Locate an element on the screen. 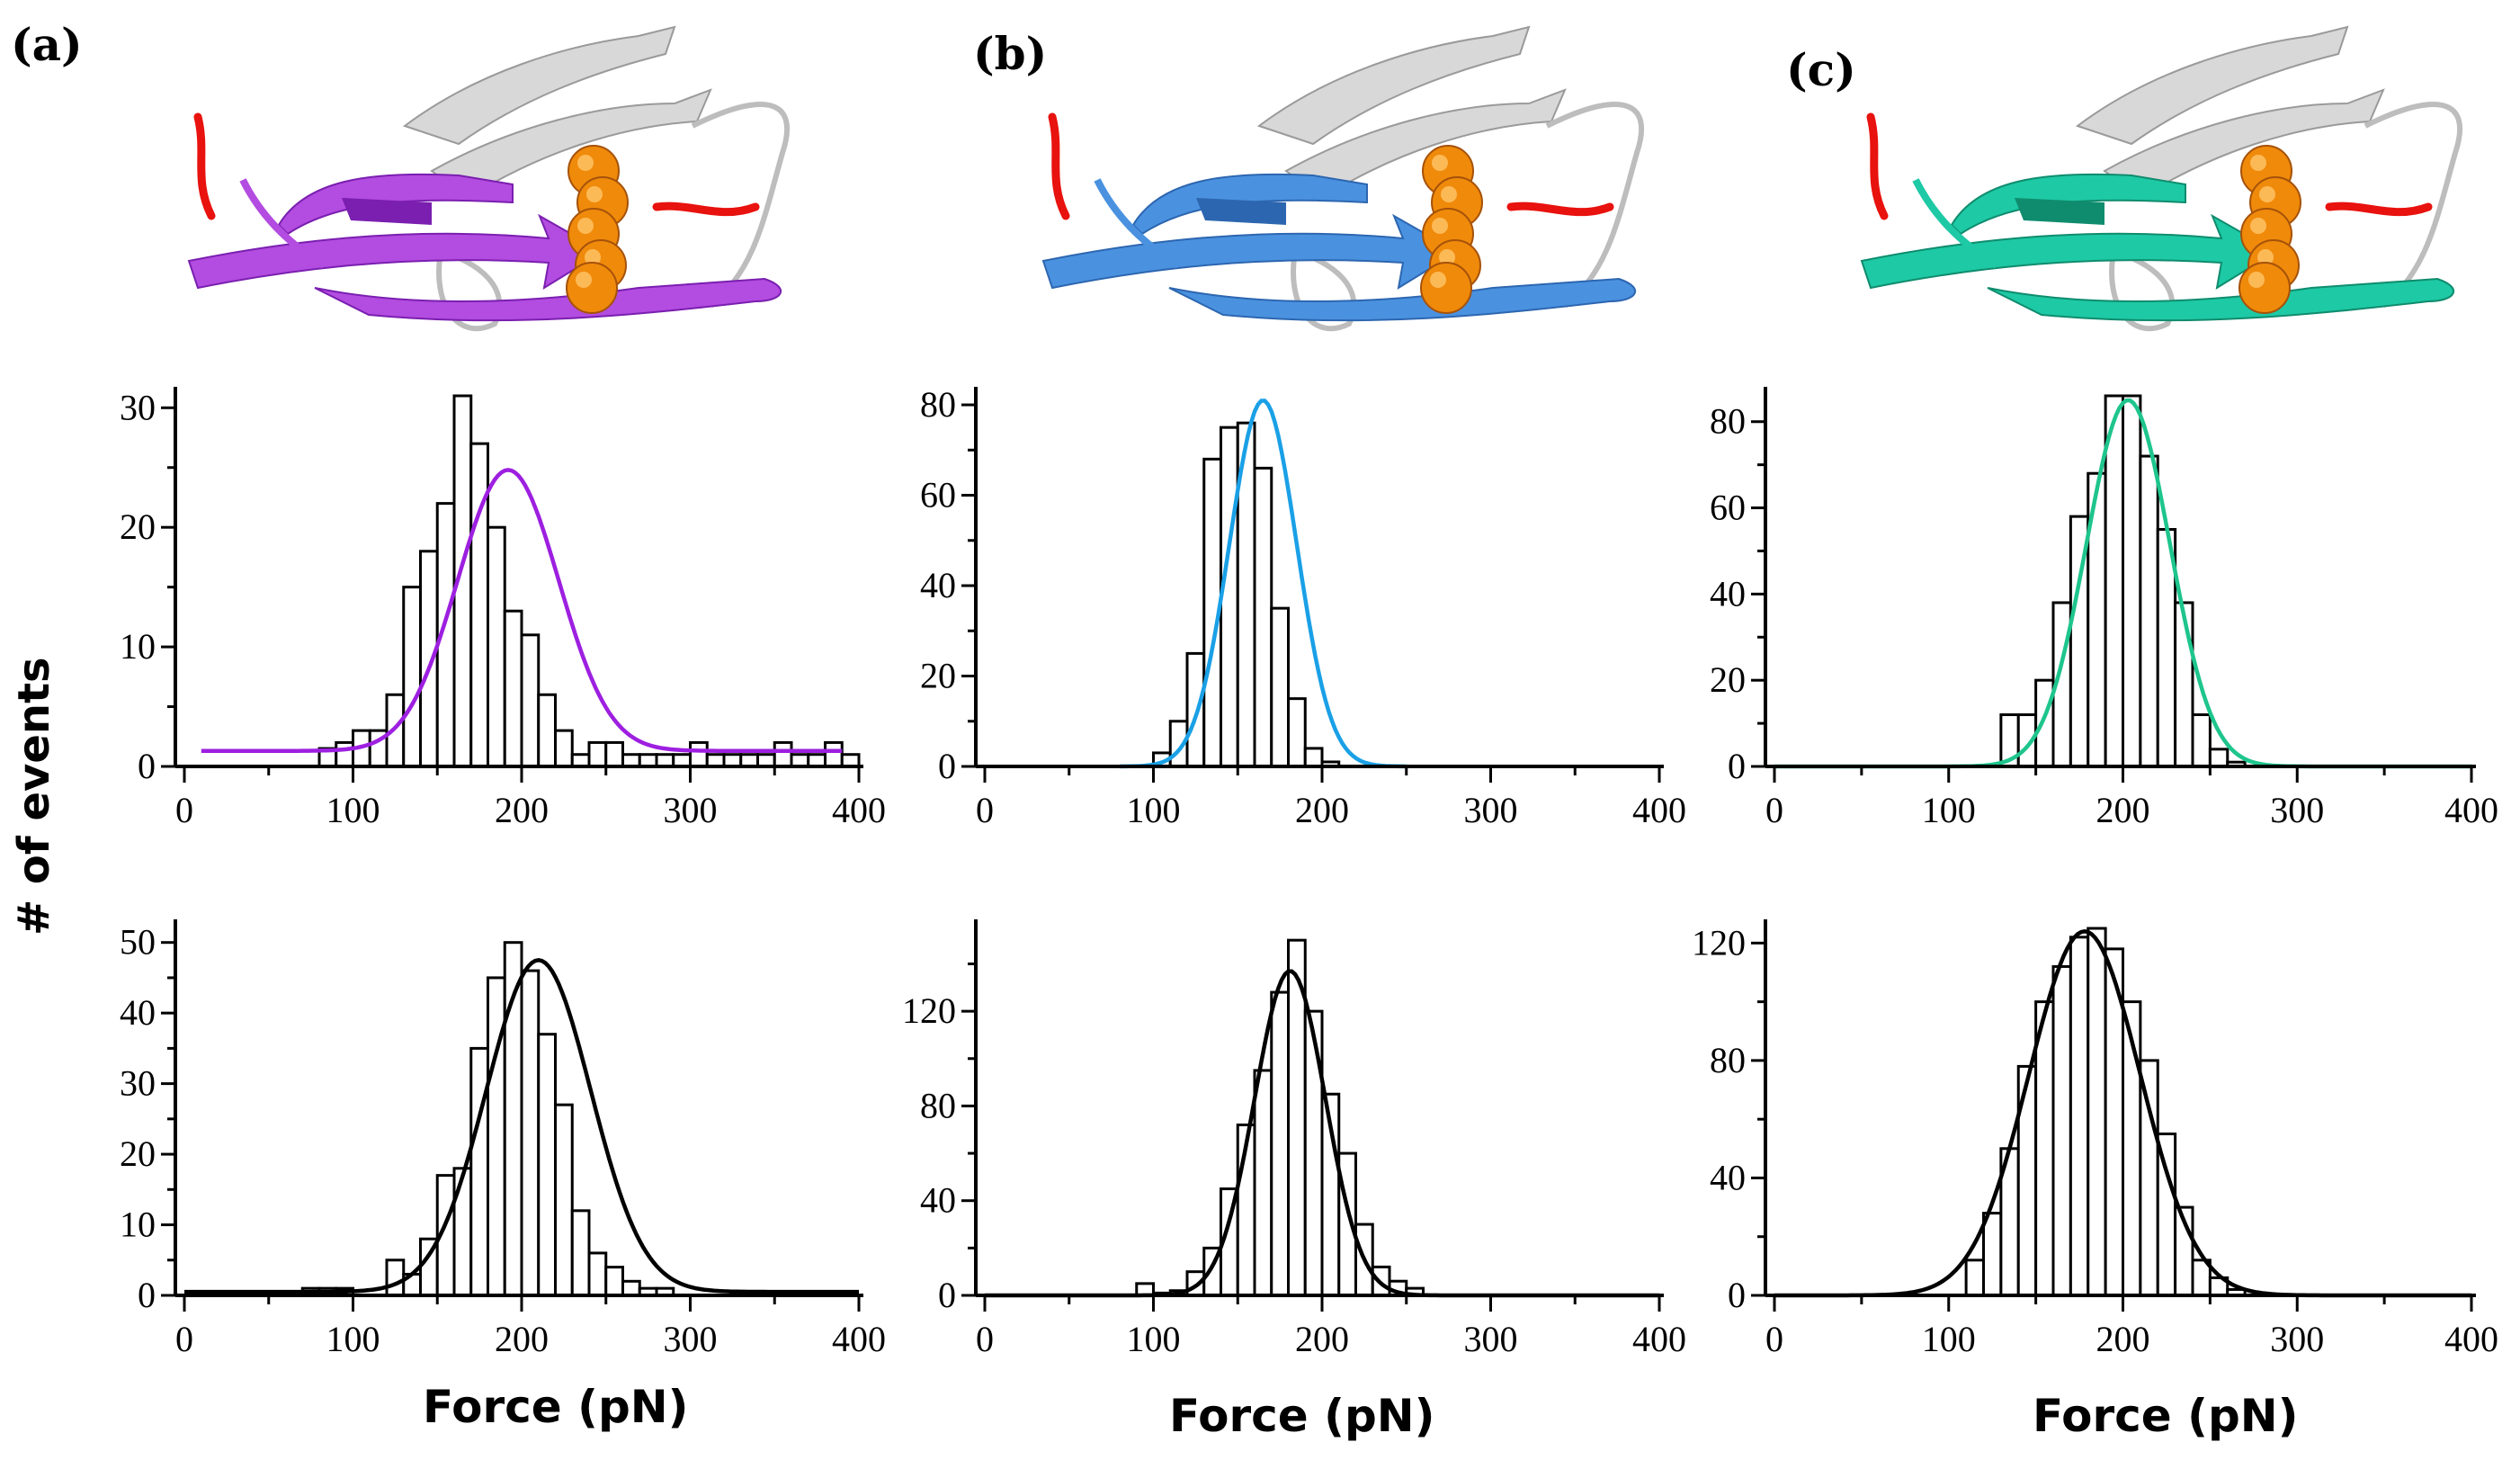 This screenshot has width=2520, height=1460. x-axis-label-c: Force (pN) is located at coordinates (2166, 1416).